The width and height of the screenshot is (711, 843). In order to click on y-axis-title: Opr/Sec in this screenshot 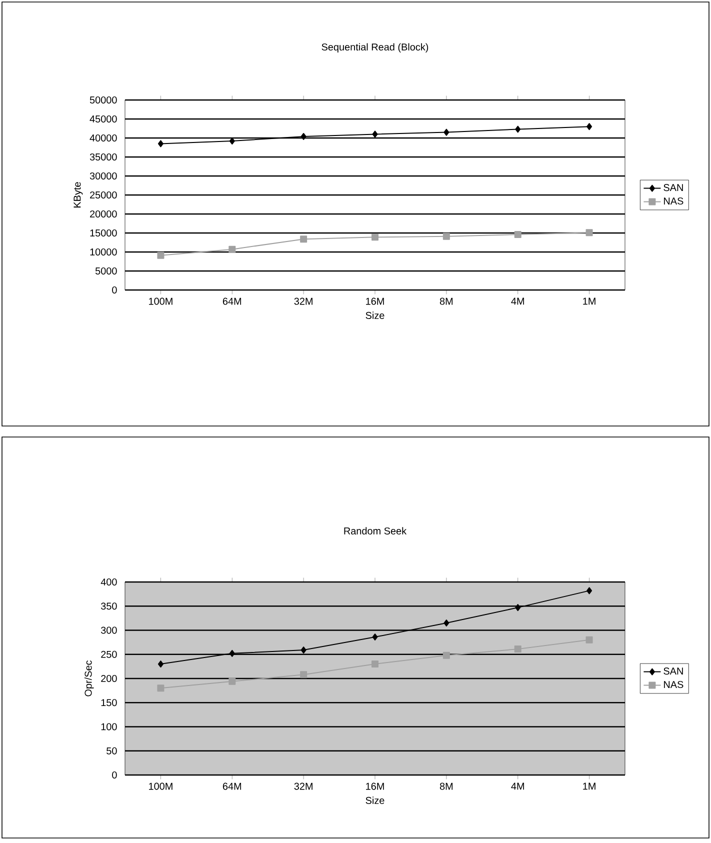, I will do `click(89, 678)`.